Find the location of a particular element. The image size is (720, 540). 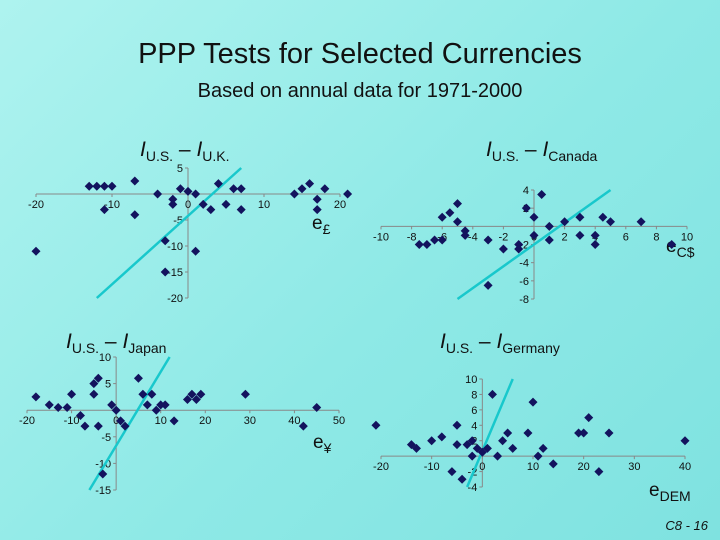

slide-title: PPP Tests for Selected Currencies is located at coordinates (360, 54).